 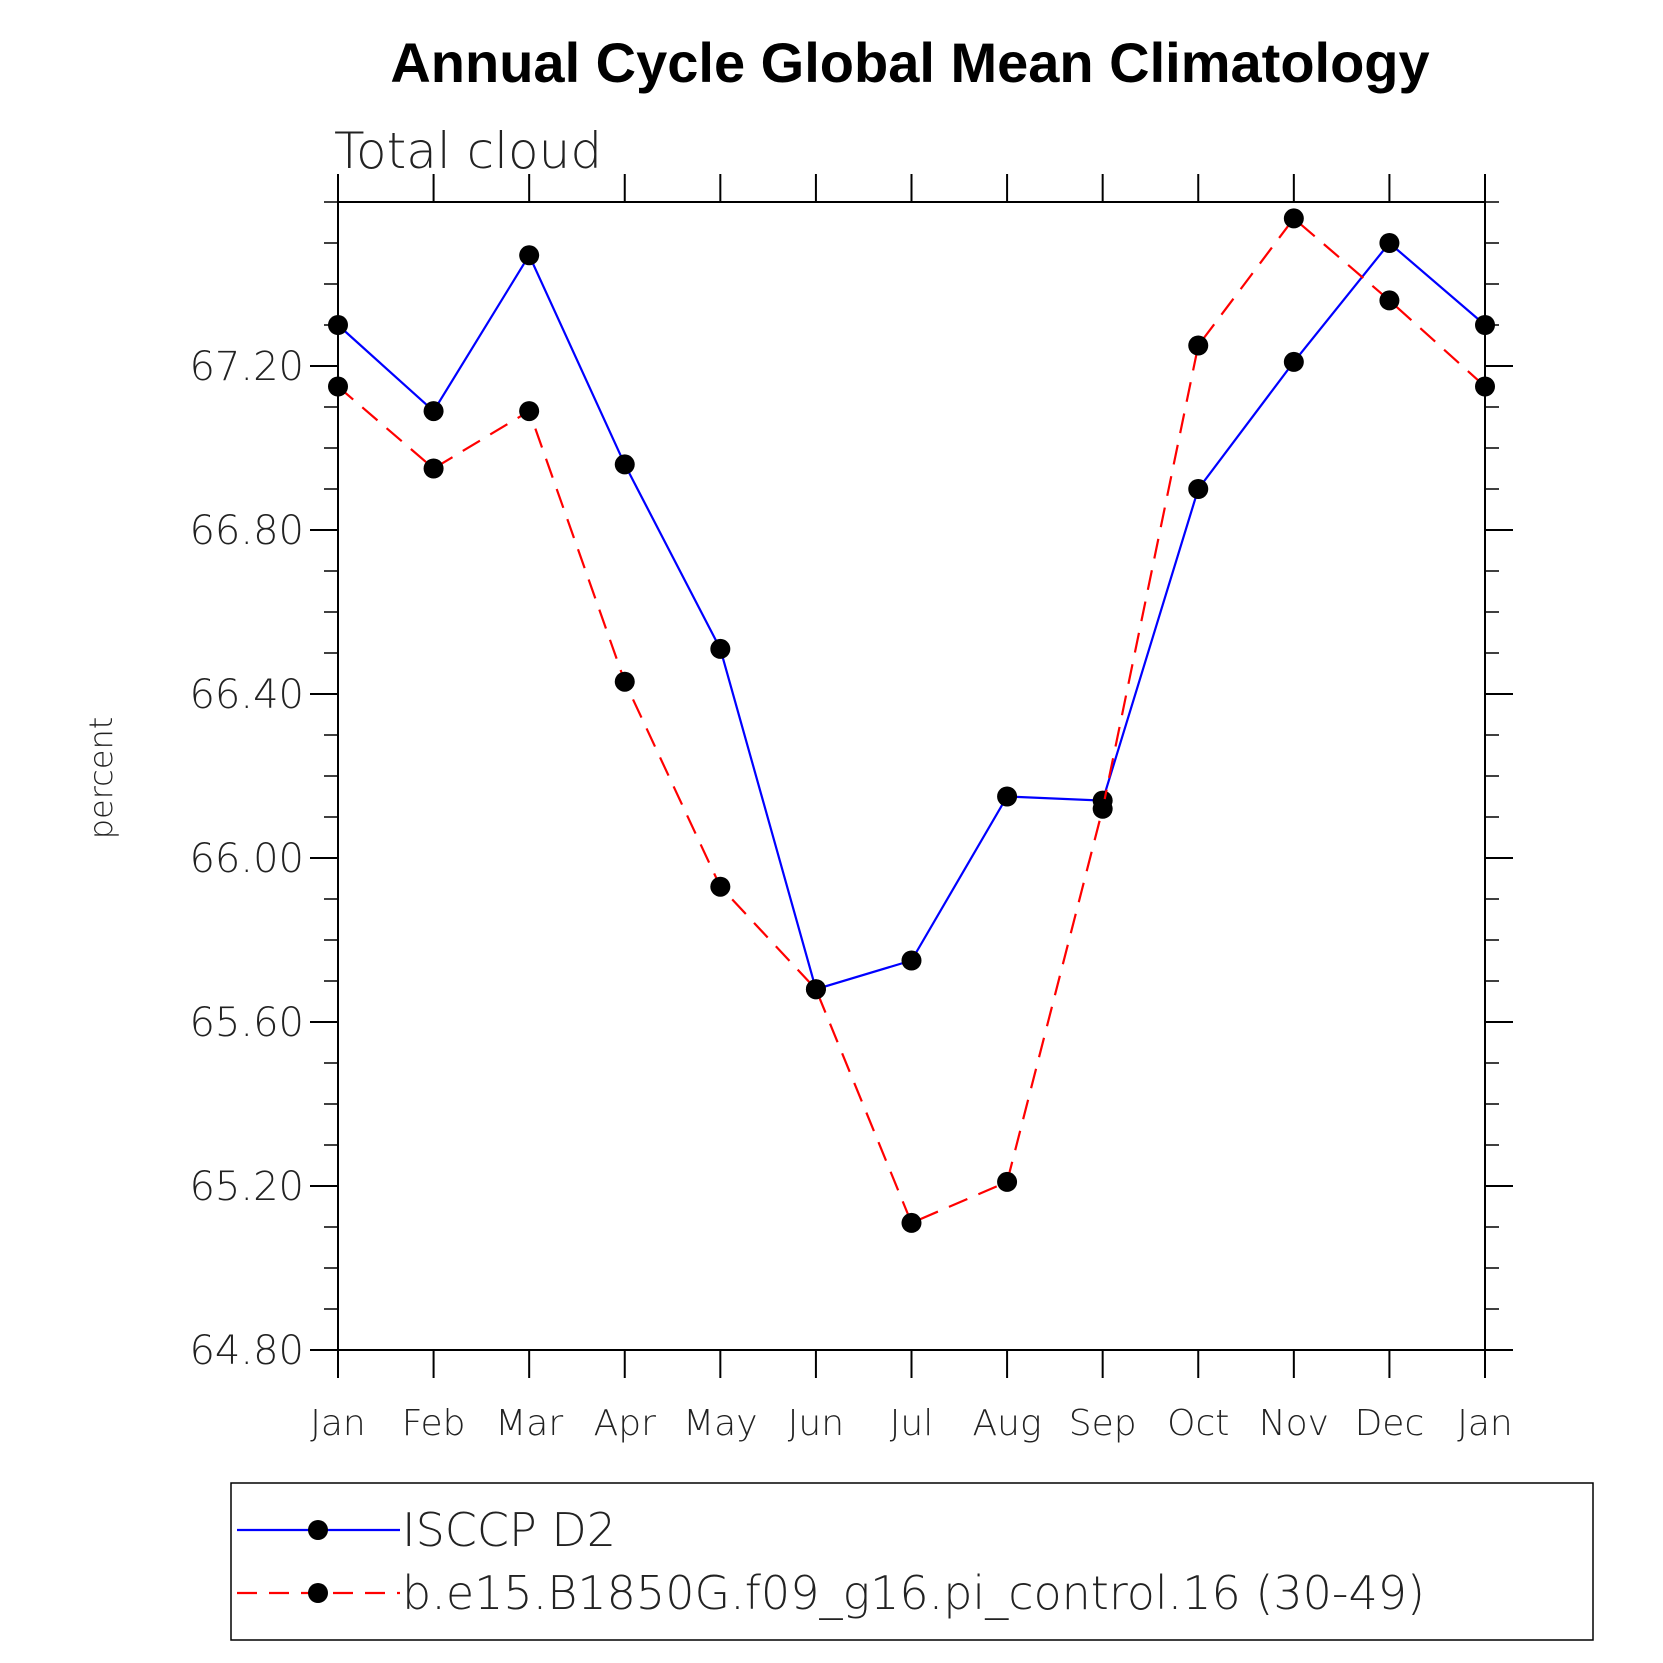 I want to click on legend-box, so click(x=912, y=1561).